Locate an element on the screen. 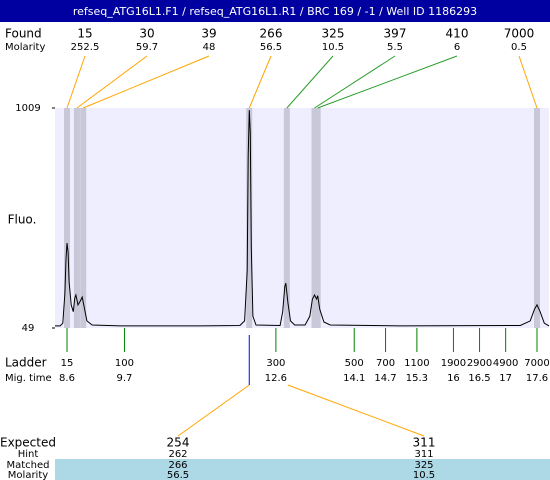  hint-value: 262 is located at coordinates (177, 454).